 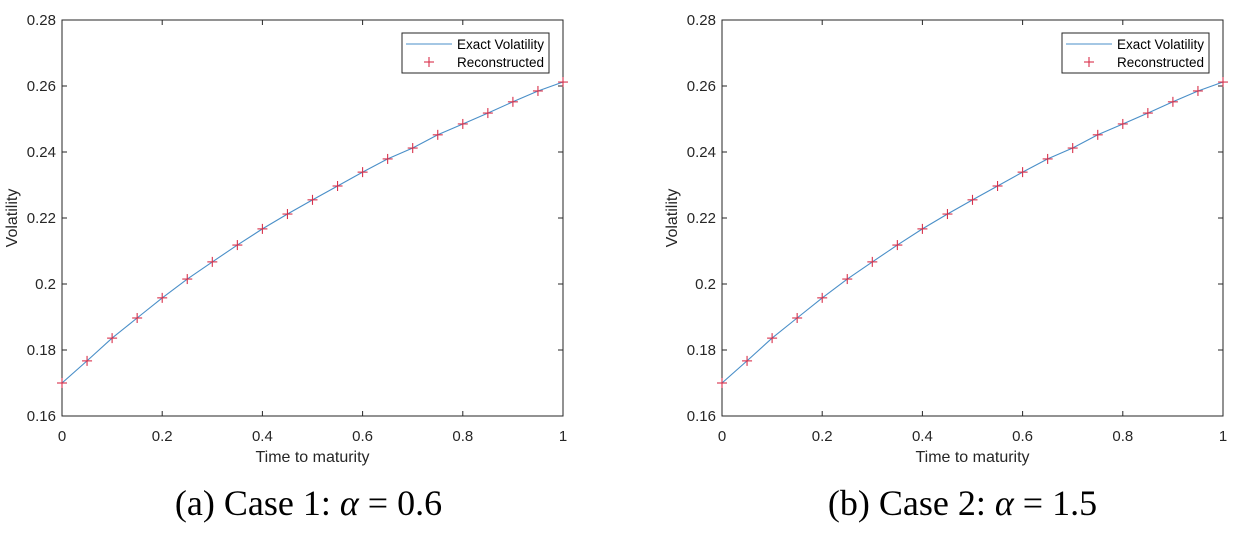 I want to click on caption-a: (a) Case 1: α = 0.6, so click(x=308, y=503).